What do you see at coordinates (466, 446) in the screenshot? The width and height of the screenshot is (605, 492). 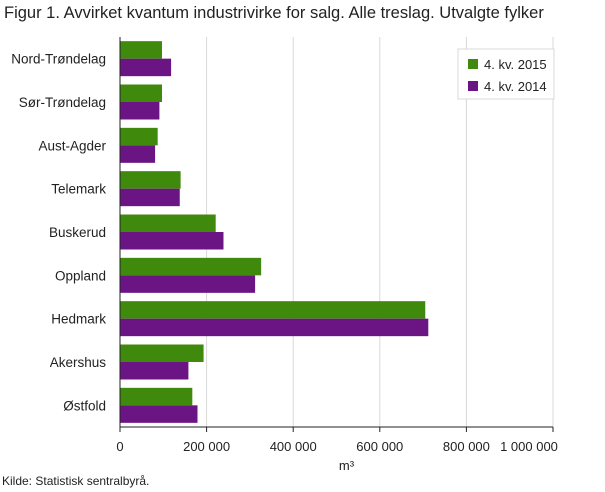 I see `x-tick-label: 800 000` at bounding box center [466, 446].